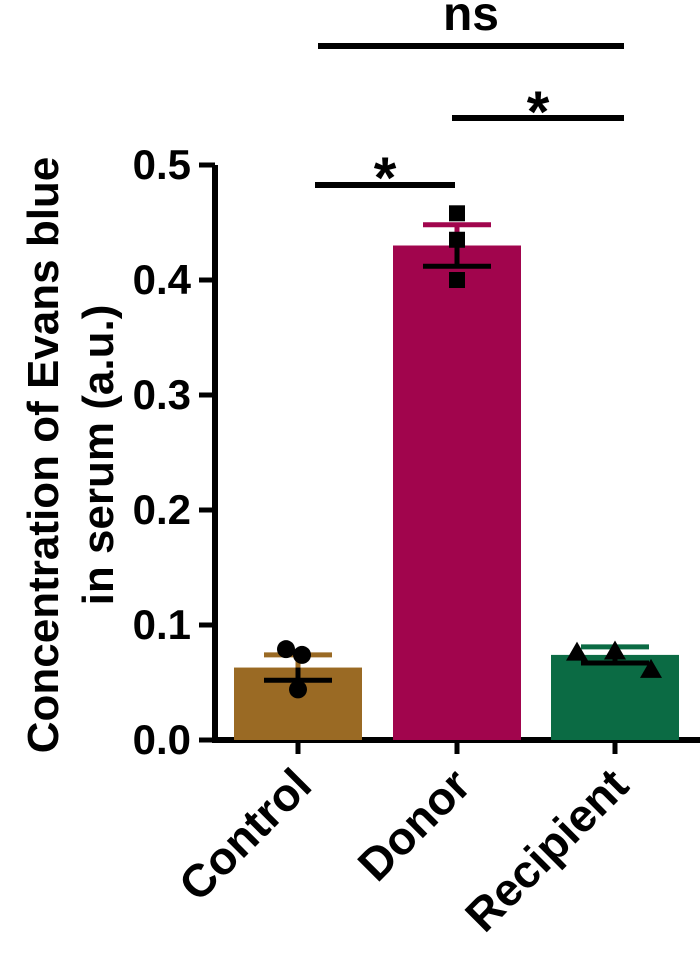  I want to click on y-tick-label: 0.1, so click(162, 624).